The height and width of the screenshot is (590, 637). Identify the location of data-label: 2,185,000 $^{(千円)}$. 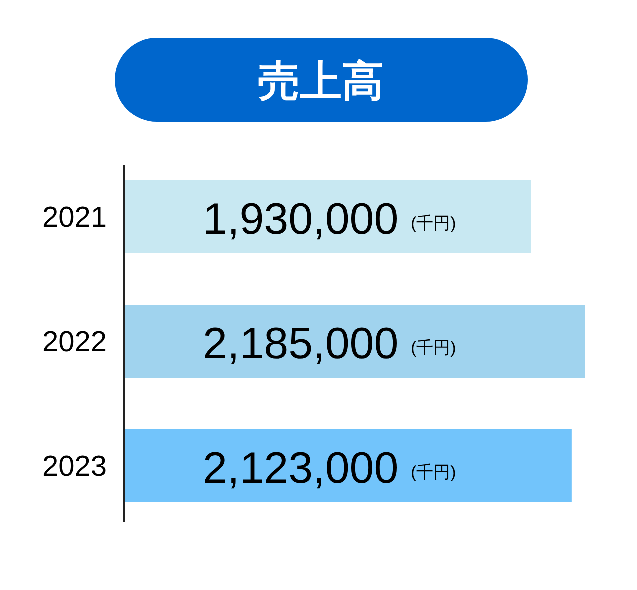
(329, 344).